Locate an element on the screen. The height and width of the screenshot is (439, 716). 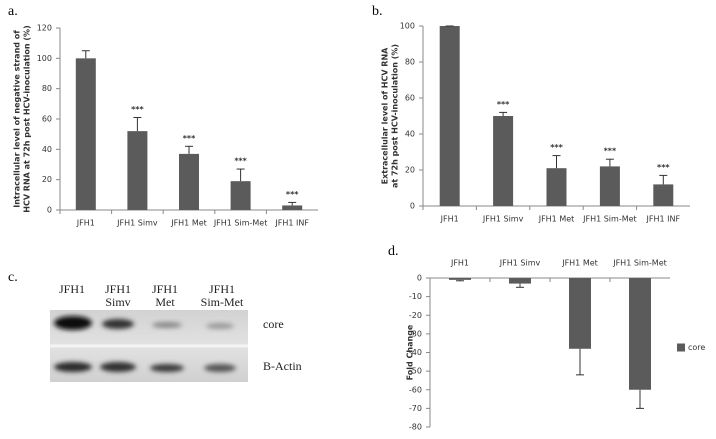
panel-label: a. is located at coordinates (13, 11).